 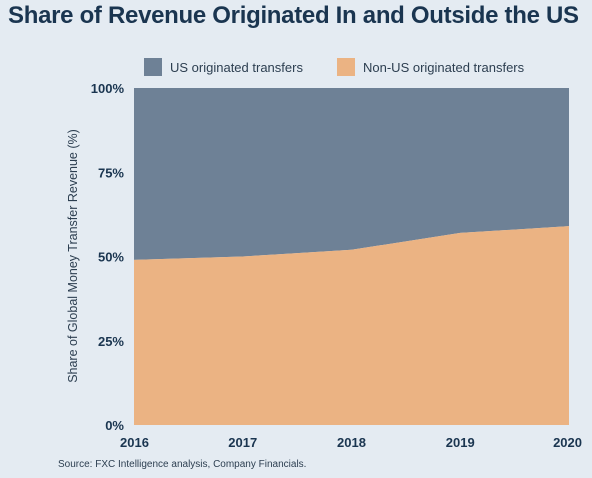 What do you see at coordinates (567, 442) in the screenshot?
I see `x-tick-label: 2020` at bounding box center [567, 442].